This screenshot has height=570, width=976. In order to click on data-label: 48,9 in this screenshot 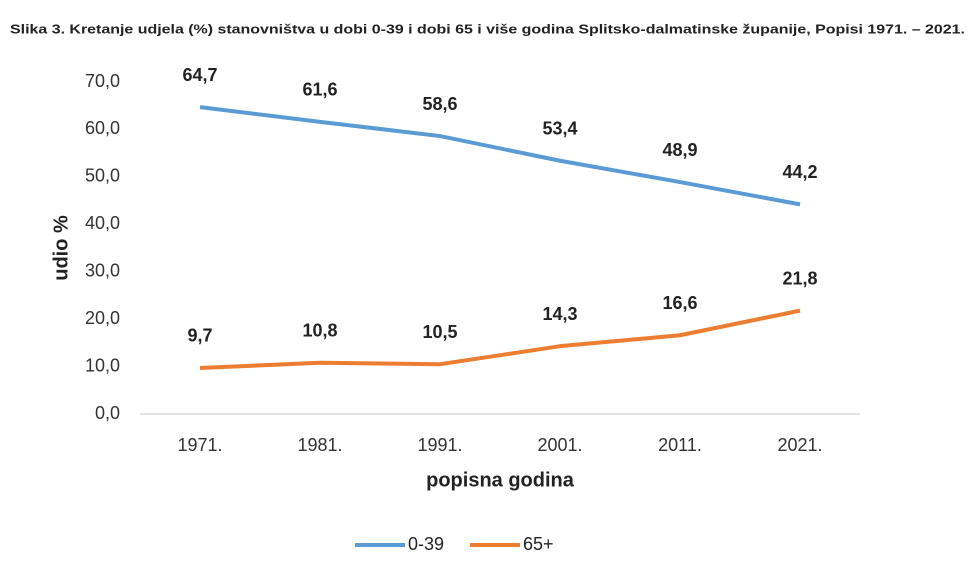, I will do `click(679, 150)`.